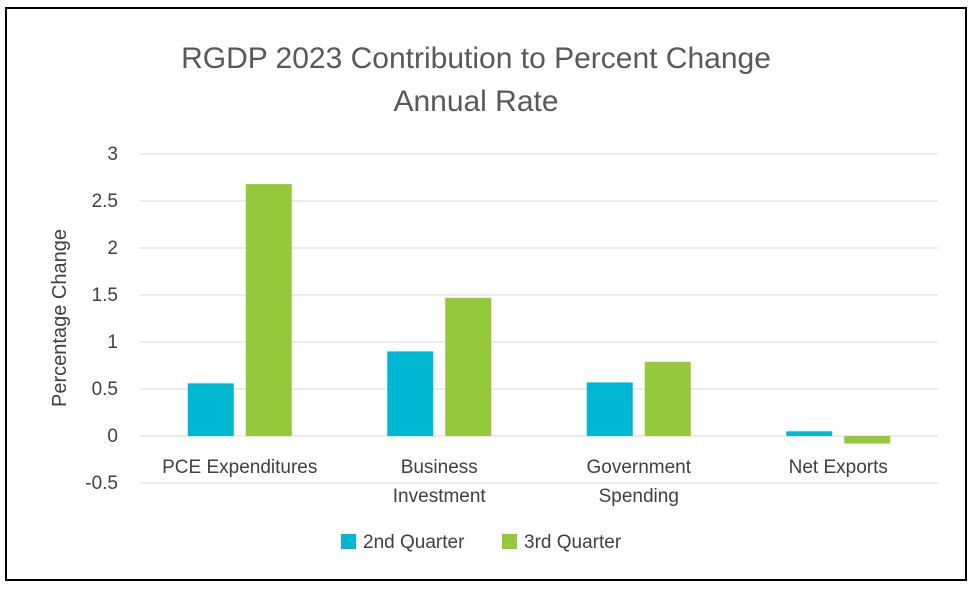  I want to click on y-tick-label: 1, so click(112, 342).